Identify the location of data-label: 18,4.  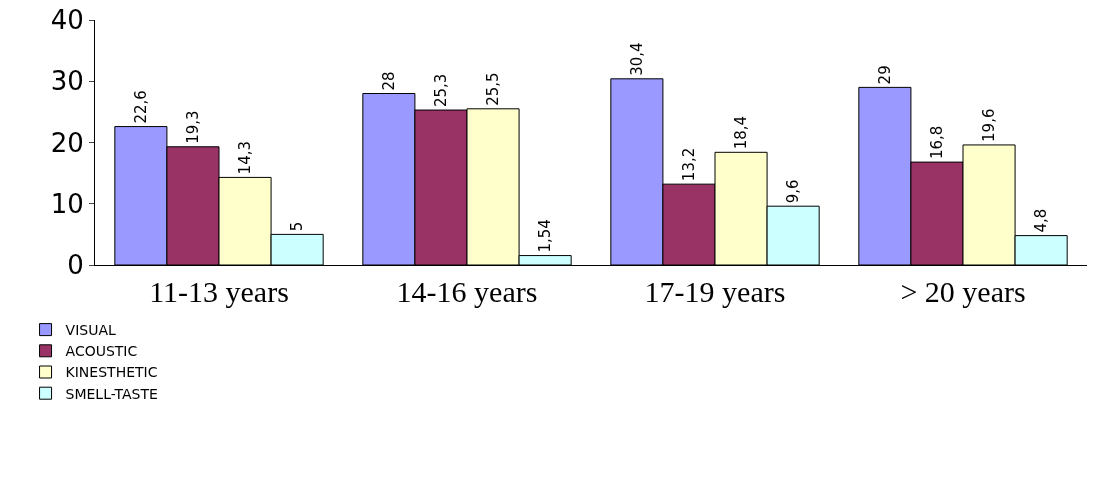
(741, 132).